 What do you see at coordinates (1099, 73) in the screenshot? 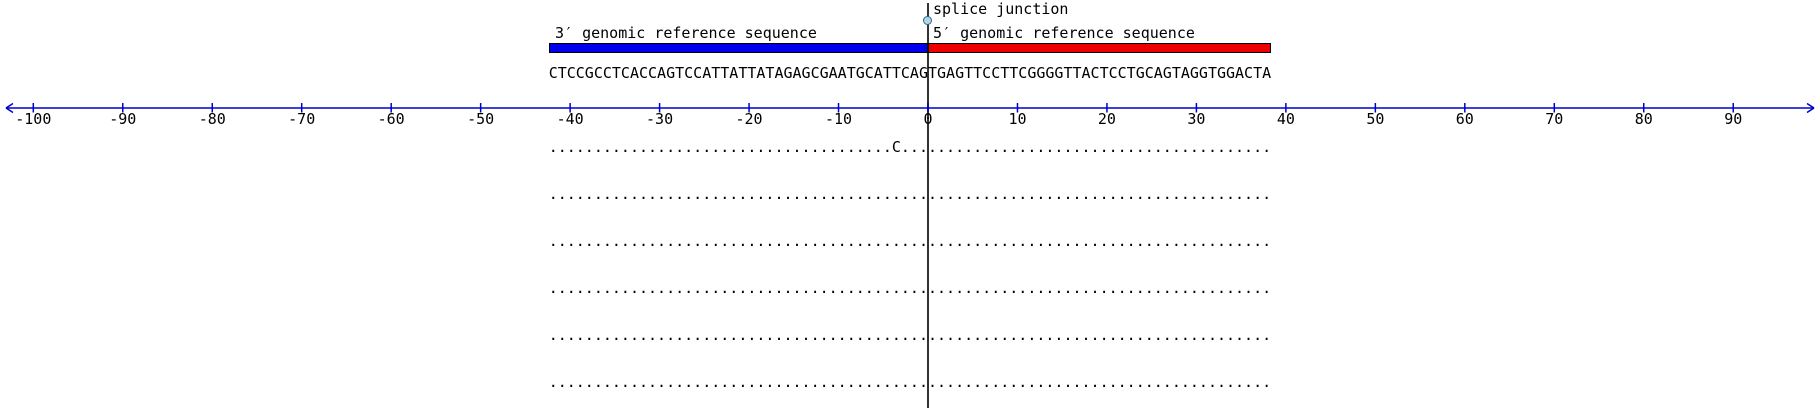
I see `sequence-5prime: TGAGTTCCTTCGGGGTTACTCCTGCAGTAGGTGGACTA` at bounding box center [1099, 73].